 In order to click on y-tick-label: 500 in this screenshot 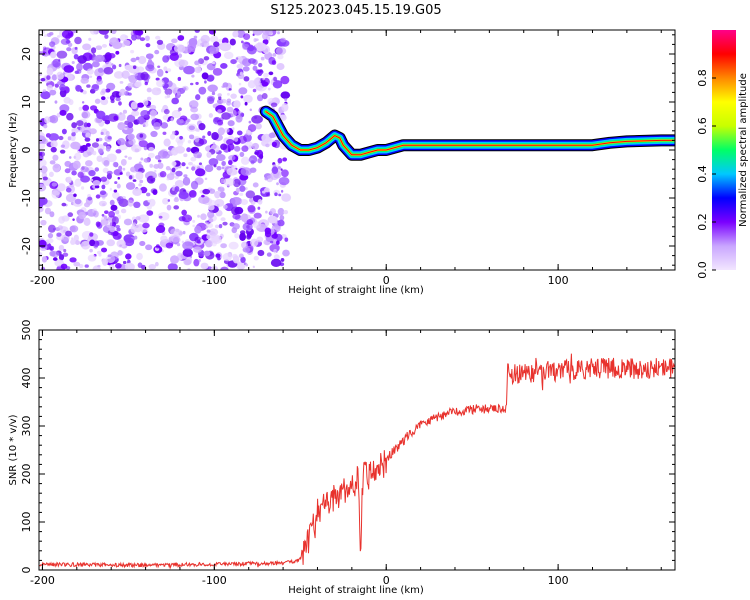, I will do `click(26, 330)`.